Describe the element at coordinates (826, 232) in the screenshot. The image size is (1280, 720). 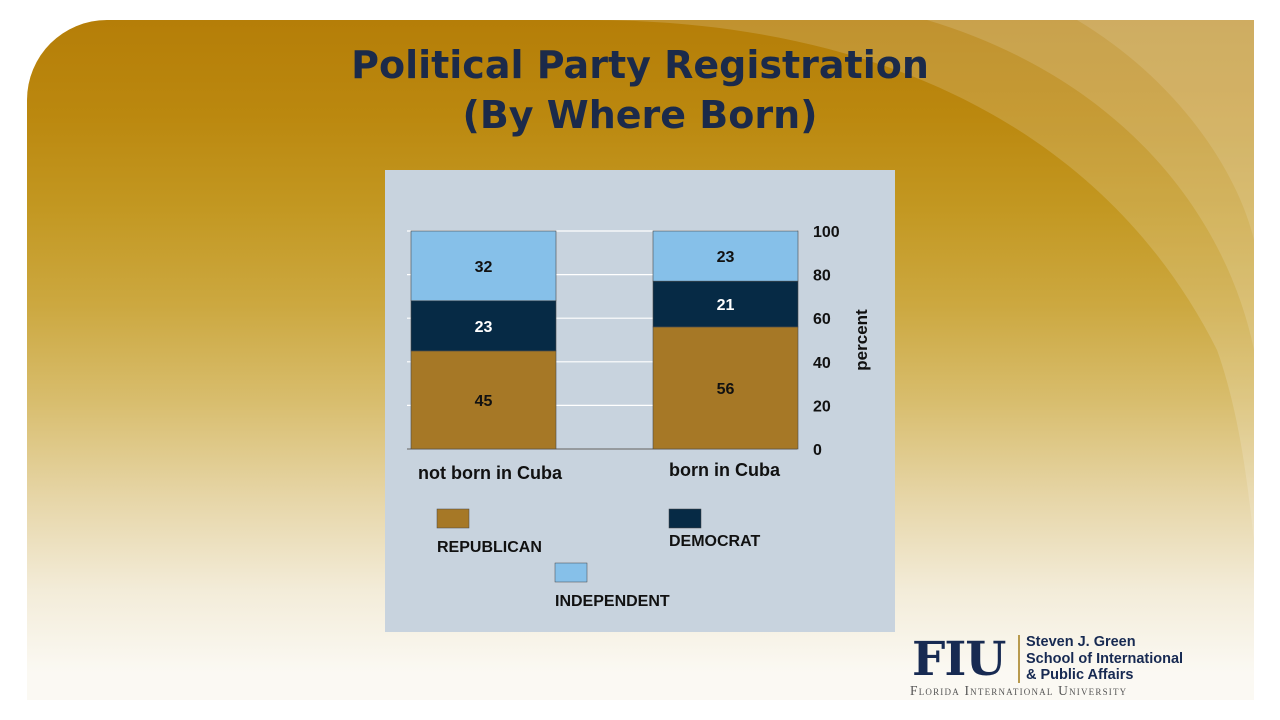
I see `y-tick-label: 100` at that location.